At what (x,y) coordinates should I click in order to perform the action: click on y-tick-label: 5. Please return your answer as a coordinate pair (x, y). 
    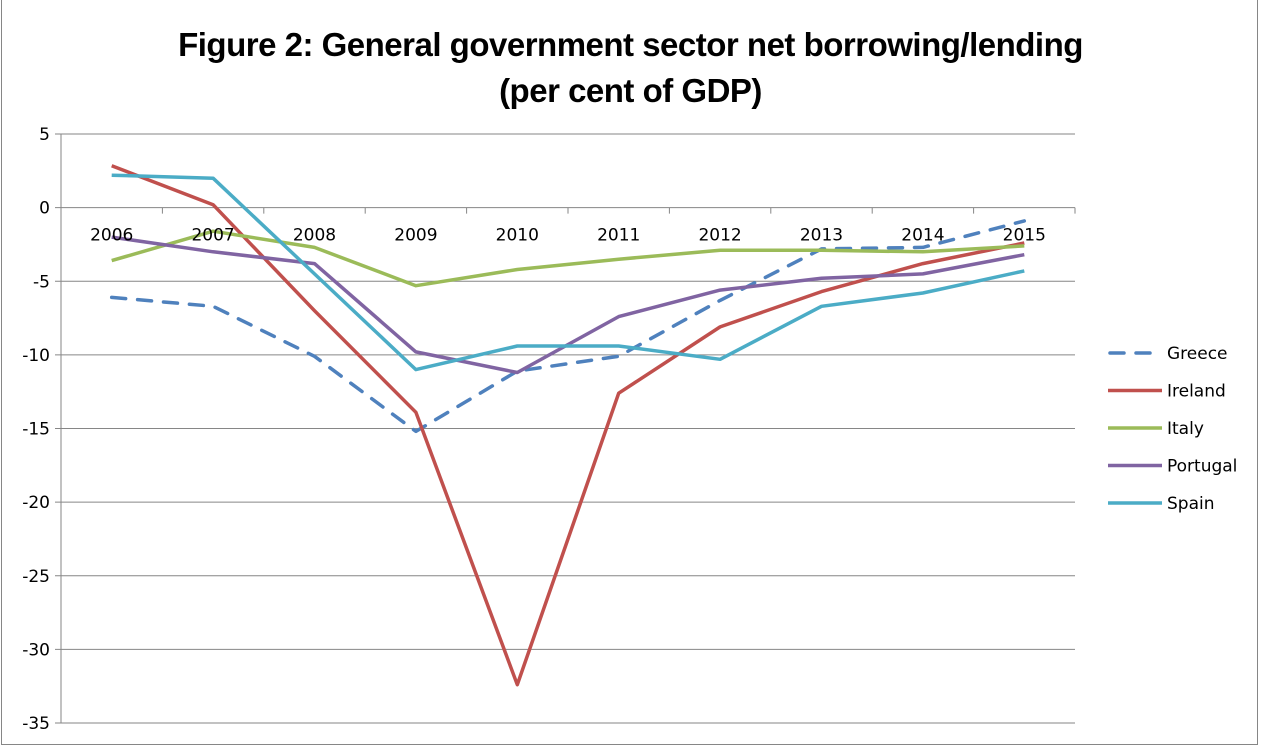
    Looking at the image, I should click on (44, 135).